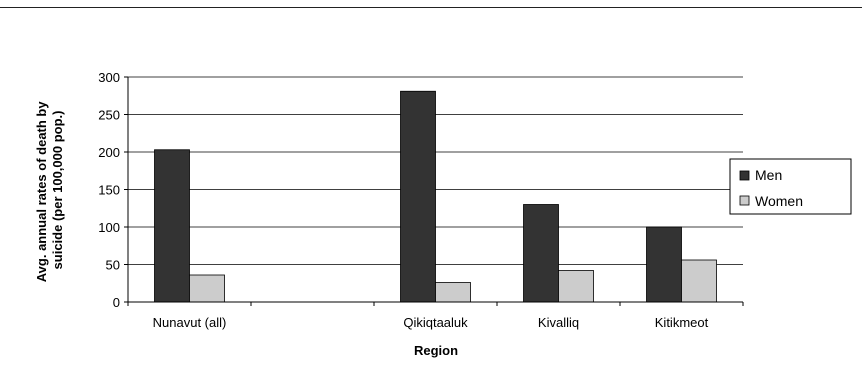  What do you see at coordinates (41, 192) in the screenshot?
I see `y-axis-title-line-1: Avg. annual rates of death by` at bounding box center [41, 192].